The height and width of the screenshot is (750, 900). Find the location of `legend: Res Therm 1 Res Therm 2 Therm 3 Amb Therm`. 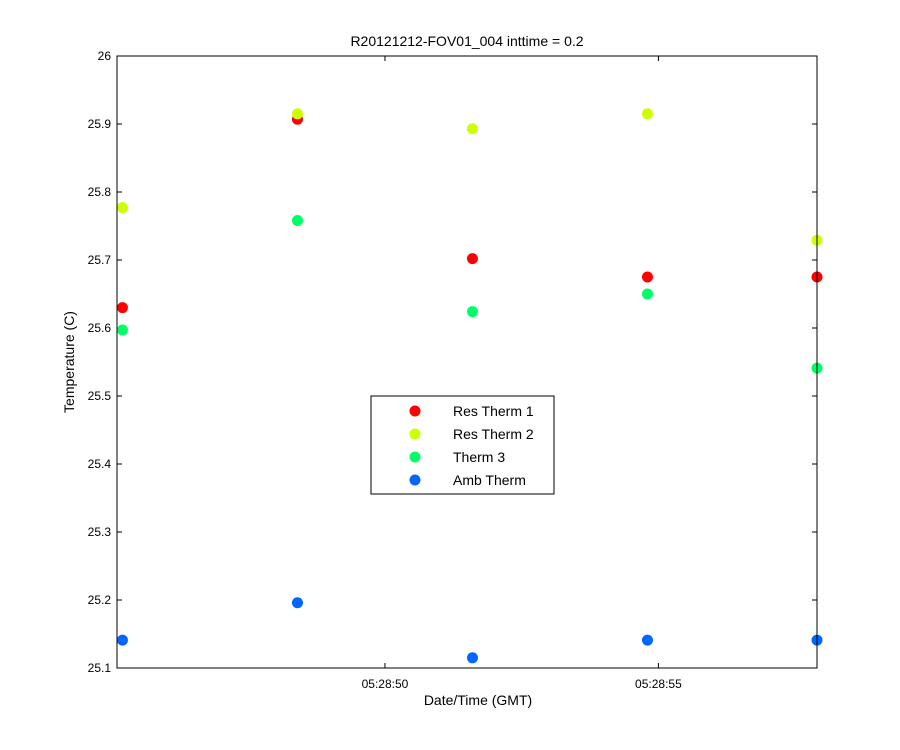

legend: Res Therm 1 Res Therm 2 Therm 3 Amb Therm is located at coordinates (462, 445).